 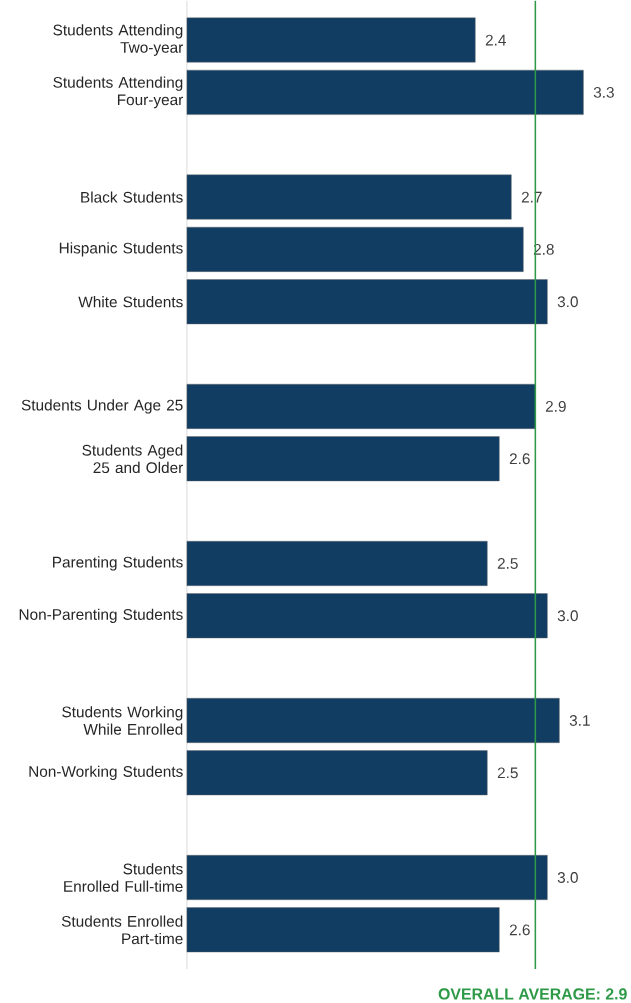 I want to click on data-label: 3.1, so click(x=579, y=720).